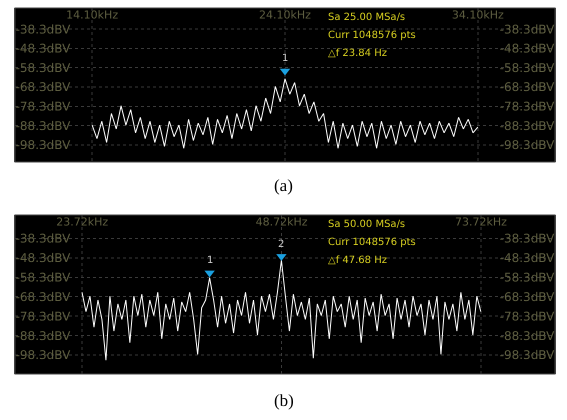 The height and width of the screenshot is (420, 567). What do you see at coordinates (285, 15) in the screenshot?
I see `x-tick-label: 24.10kHz` at bounding box center [285, 15].